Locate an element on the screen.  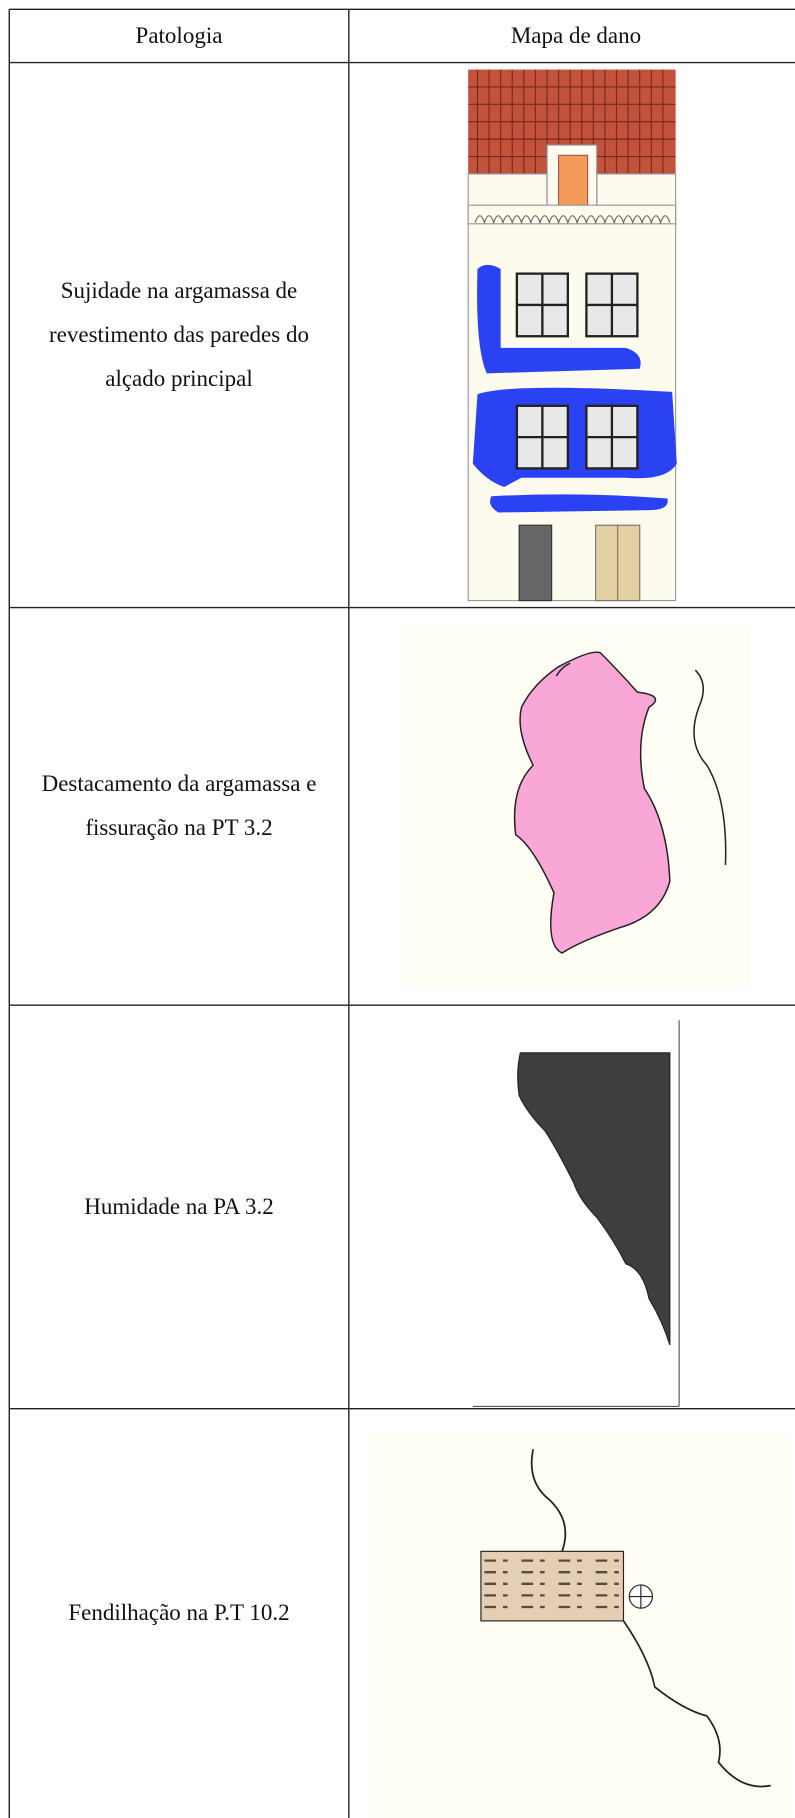
facade-illustration is located at coordinates (572, 335).